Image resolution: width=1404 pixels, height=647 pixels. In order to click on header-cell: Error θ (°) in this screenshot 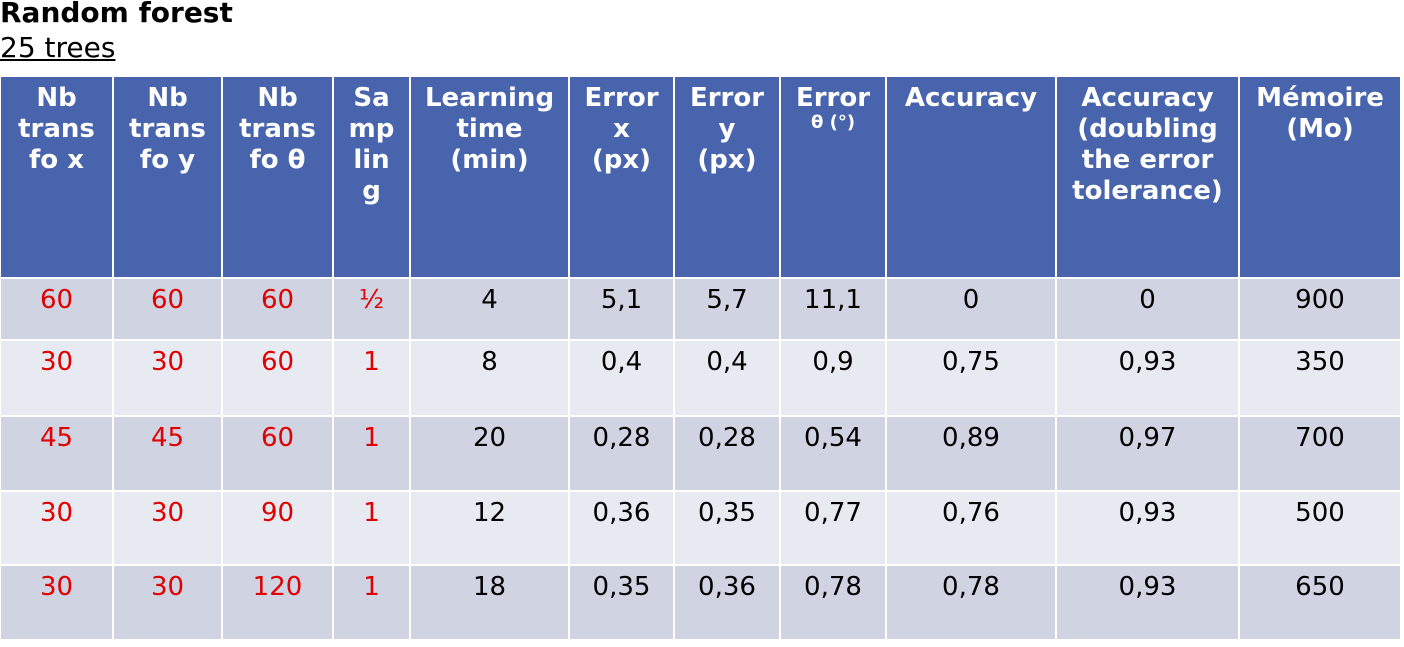, I will do `click(833, 177)`.